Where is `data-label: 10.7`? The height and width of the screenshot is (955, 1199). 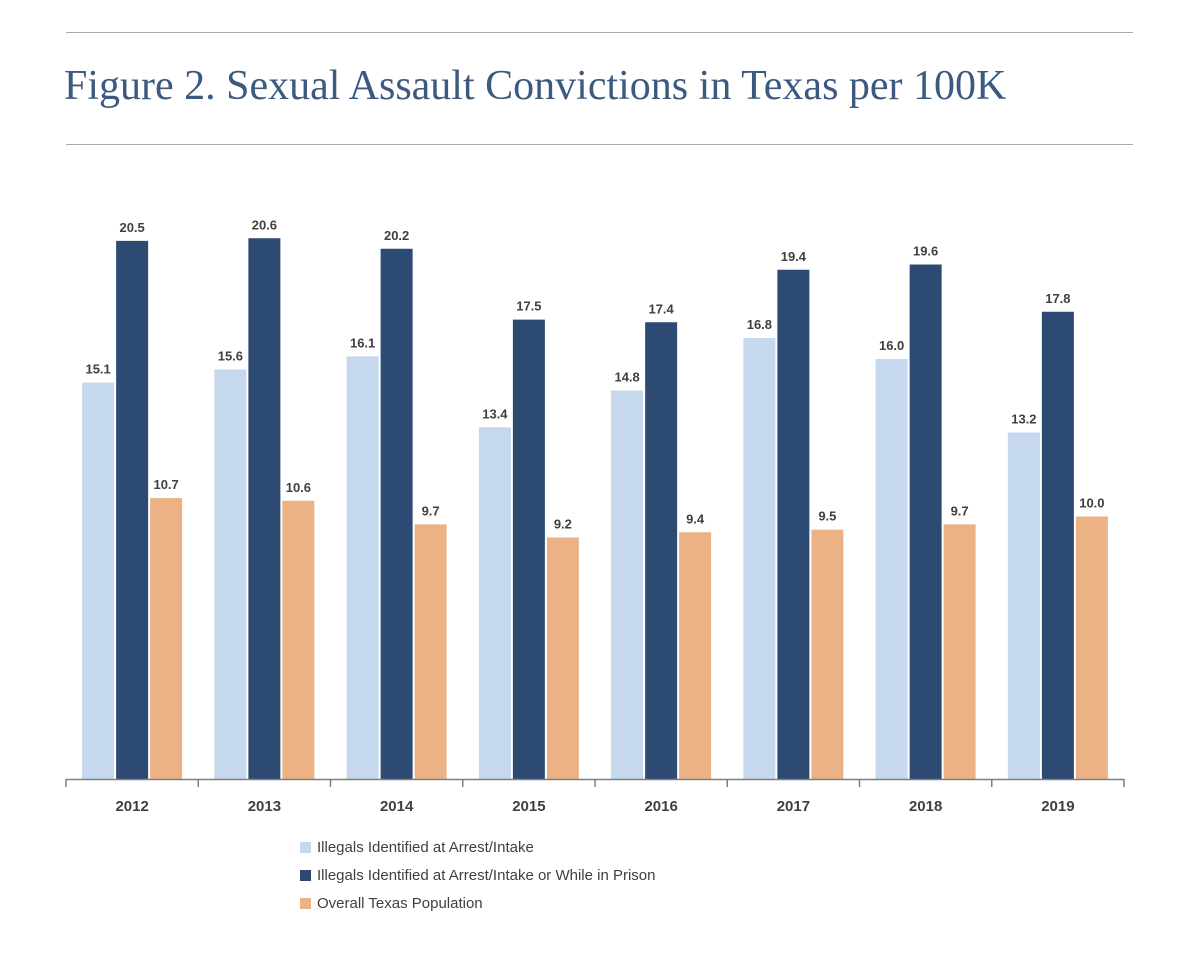 data-label: 10.7 is located at coordinates (165, 484).